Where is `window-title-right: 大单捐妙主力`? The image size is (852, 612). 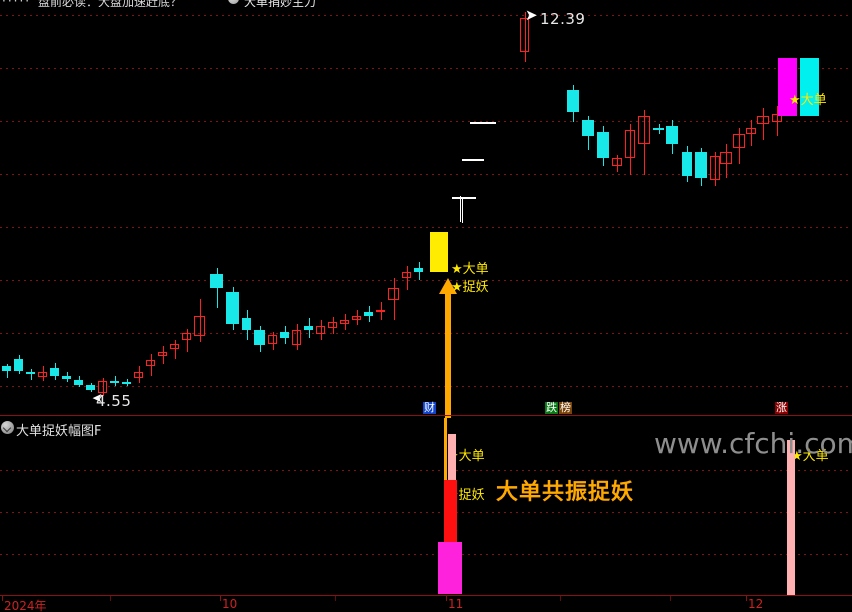 window-title-right: 大单捐妙主力 is located at coordinates (280, 3).